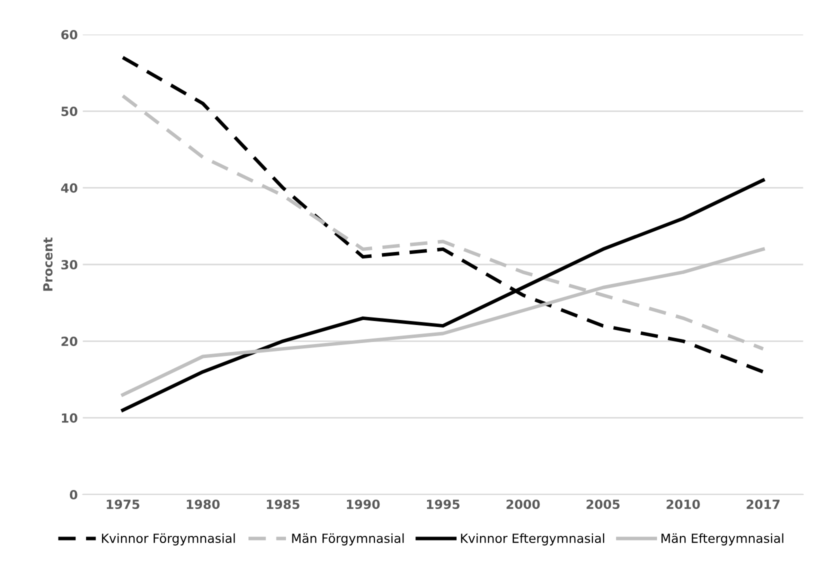  I want to click on legend-label: Män Eftergymnasial, so click(723, 539).